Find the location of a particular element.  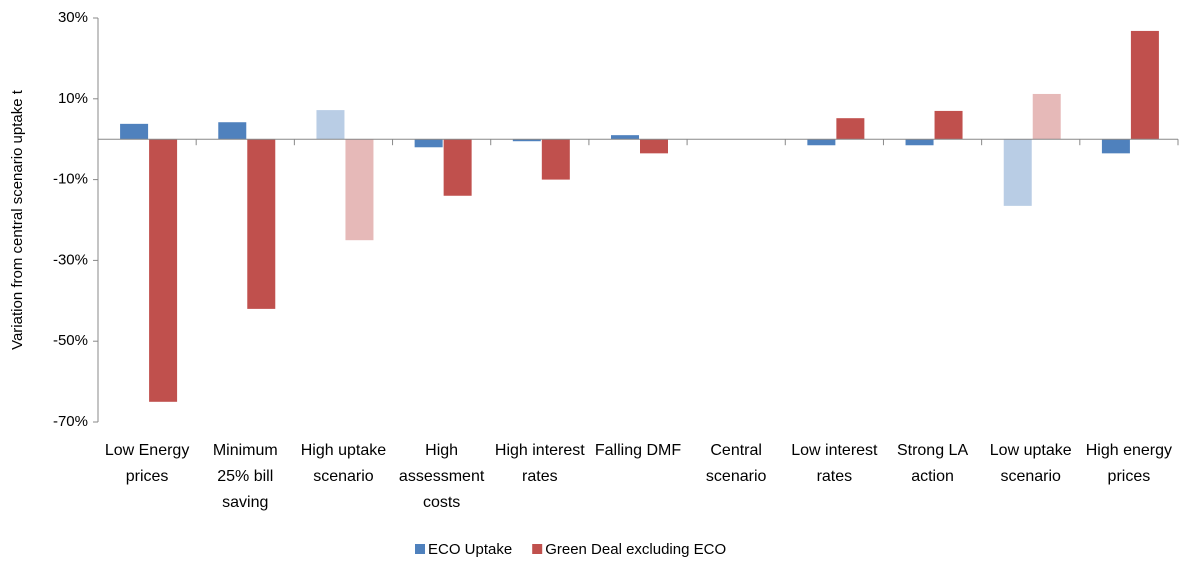

x-tick-label: High energy prices is located at coordinates (1129, 463).